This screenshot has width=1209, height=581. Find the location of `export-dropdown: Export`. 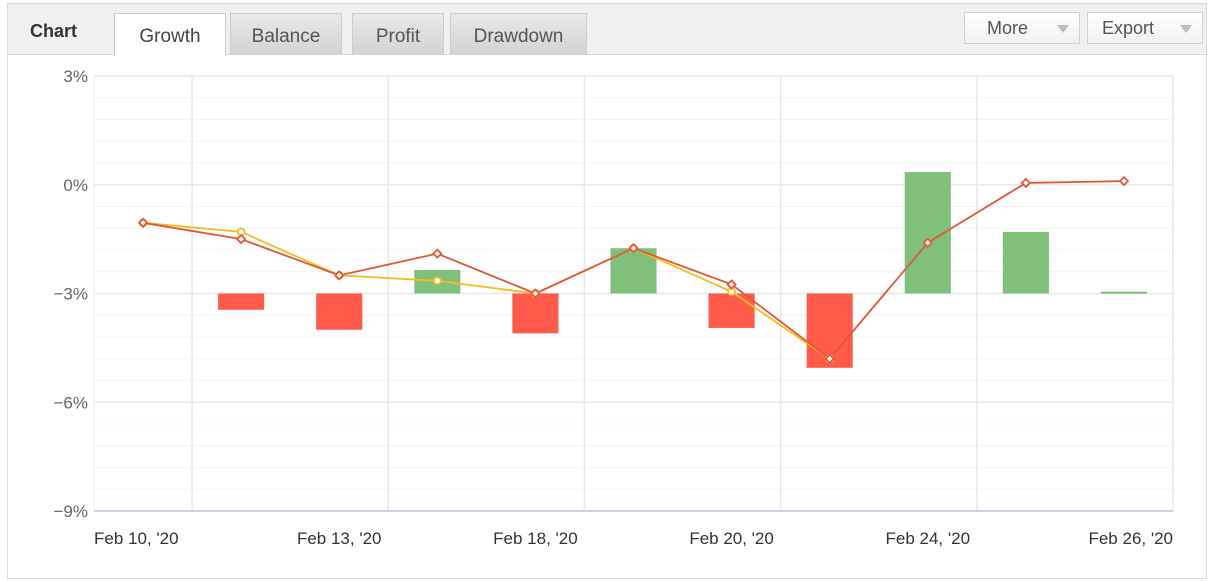

export-dropdown: Export is located at coordinates (1145, 28).